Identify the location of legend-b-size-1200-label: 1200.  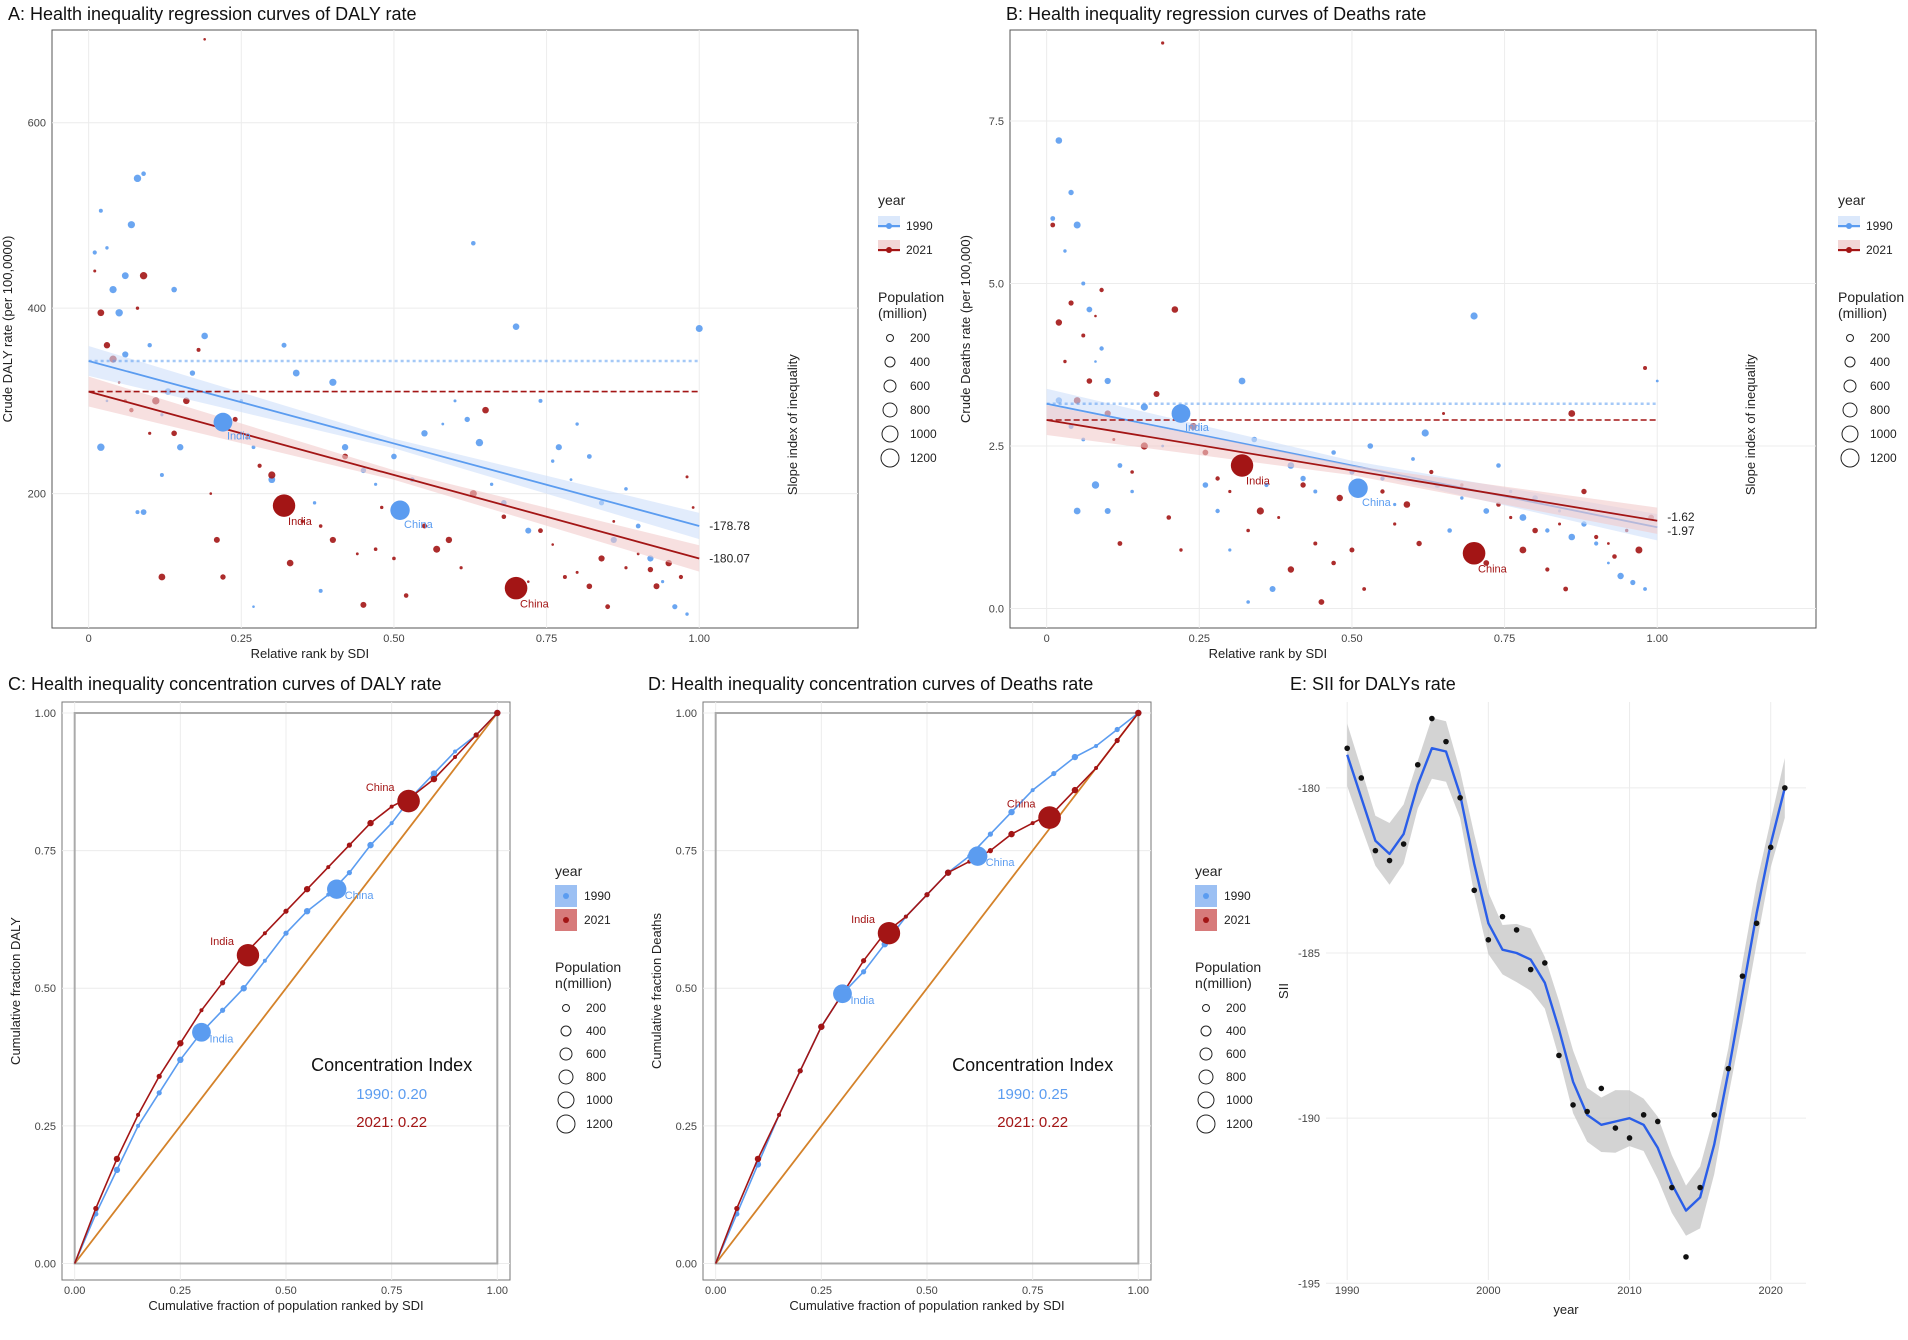
(1883, 458).